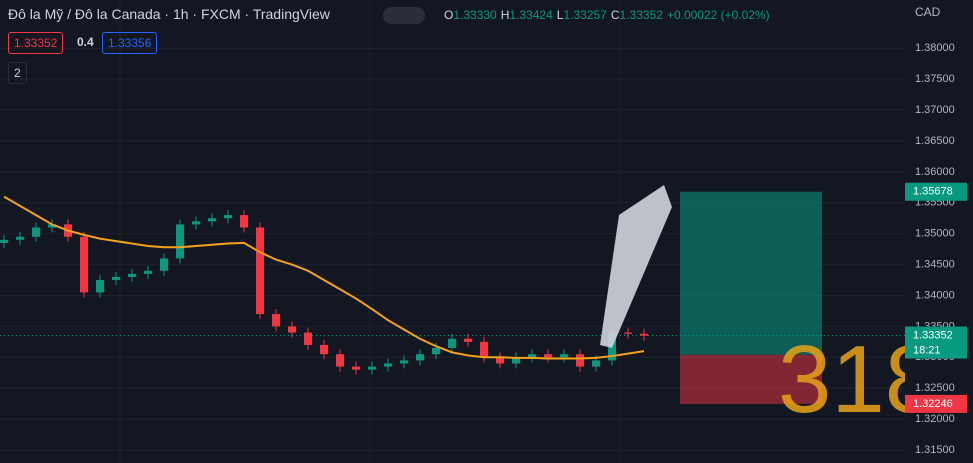 The height and width of the screenshot is (463, 973). I want to click on y-tick-label: 1.34500, so click(935, 264).